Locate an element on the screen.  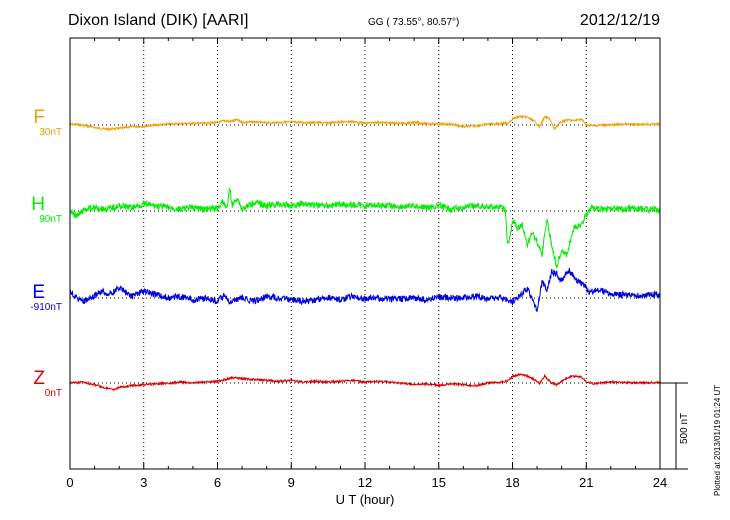
x-axis-label: U T (hour) is located at coordinates (365, 499).